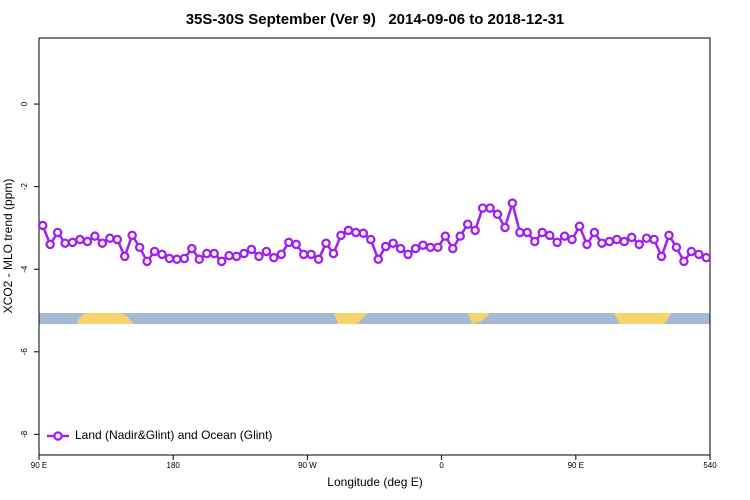 The width and height of the screenshot is (750, 500). Describe the element at coordinates (24, 103) in the screenshot. I see `y-tick-label: 0` at that location.